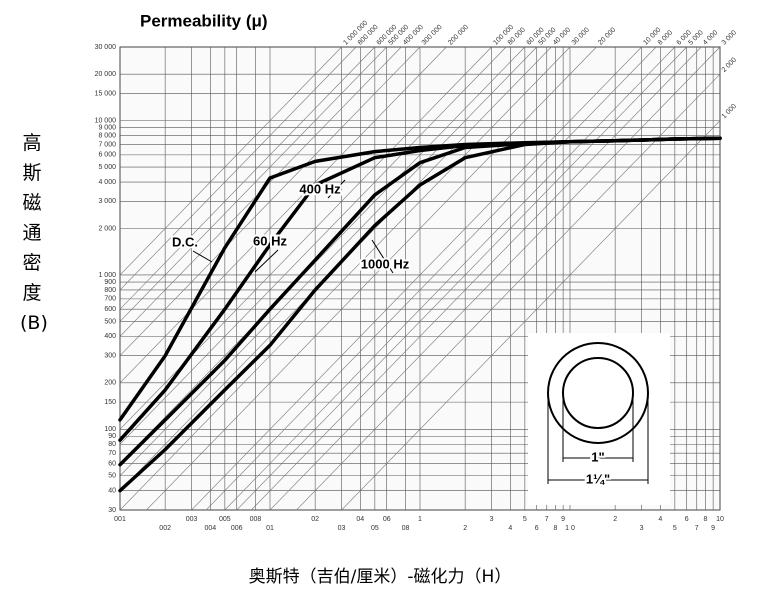  Describe the element at coordinates (432, 35) in the screenshot. I see `permeability-label: 300 000` at that location.